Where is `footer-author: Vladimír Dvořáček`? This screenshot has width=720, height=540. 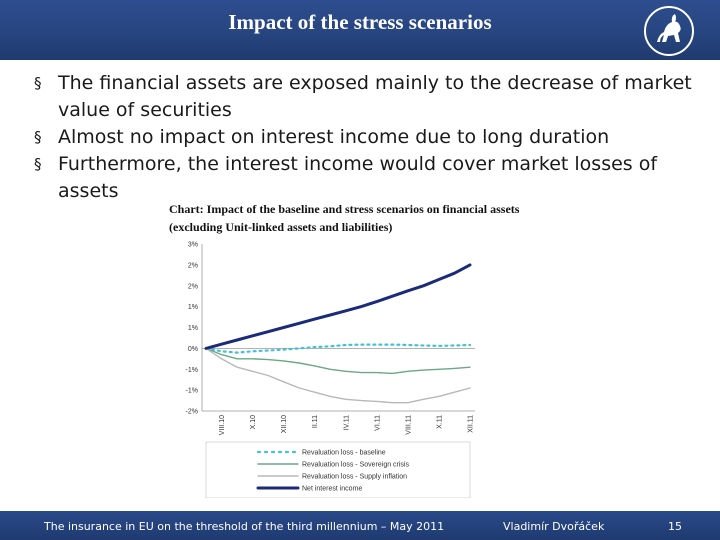
footer-author: Vladimír Dvořáček is located at coordinates (554, 526).